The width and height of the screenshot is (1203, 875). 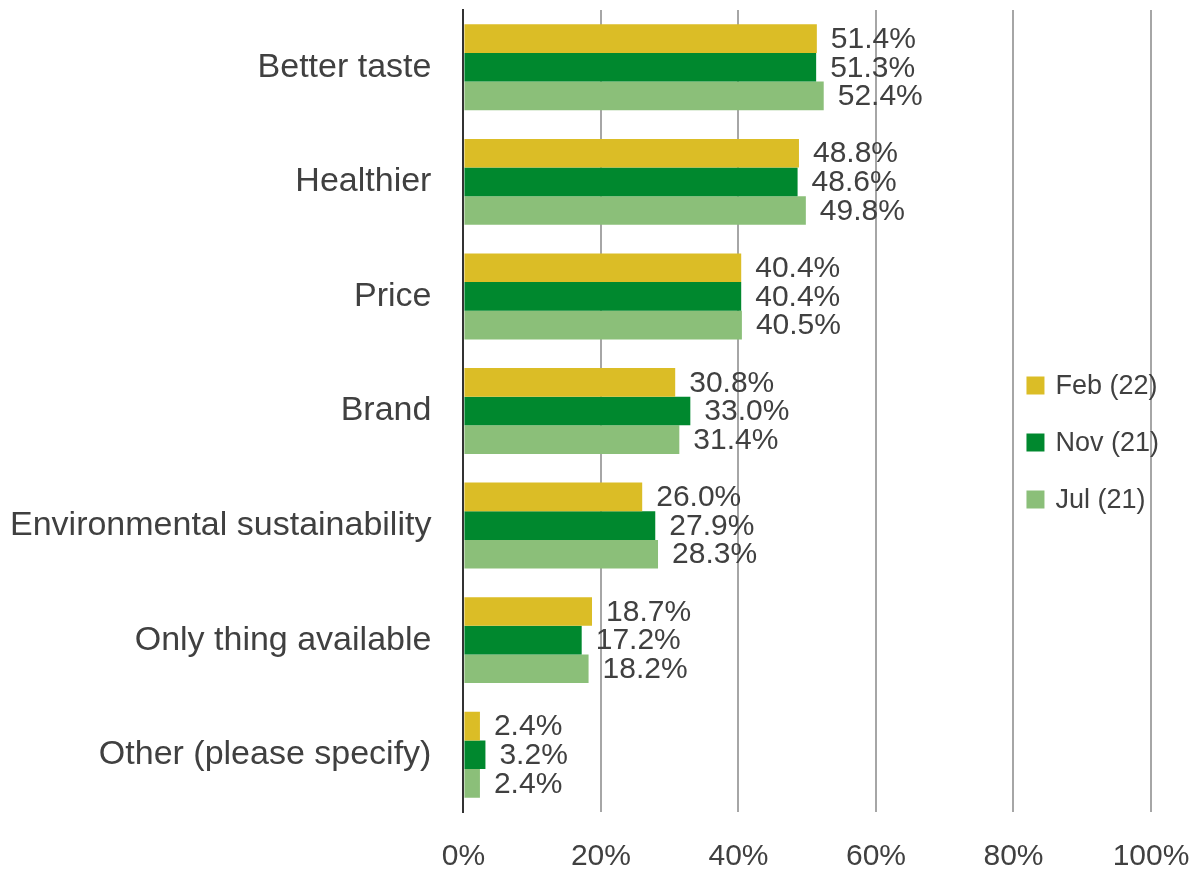 What do you see at coordinates (1100, 498) in the screenshot?
I see `legend-label: Jul (21)` at bounding box center [1100, 498].